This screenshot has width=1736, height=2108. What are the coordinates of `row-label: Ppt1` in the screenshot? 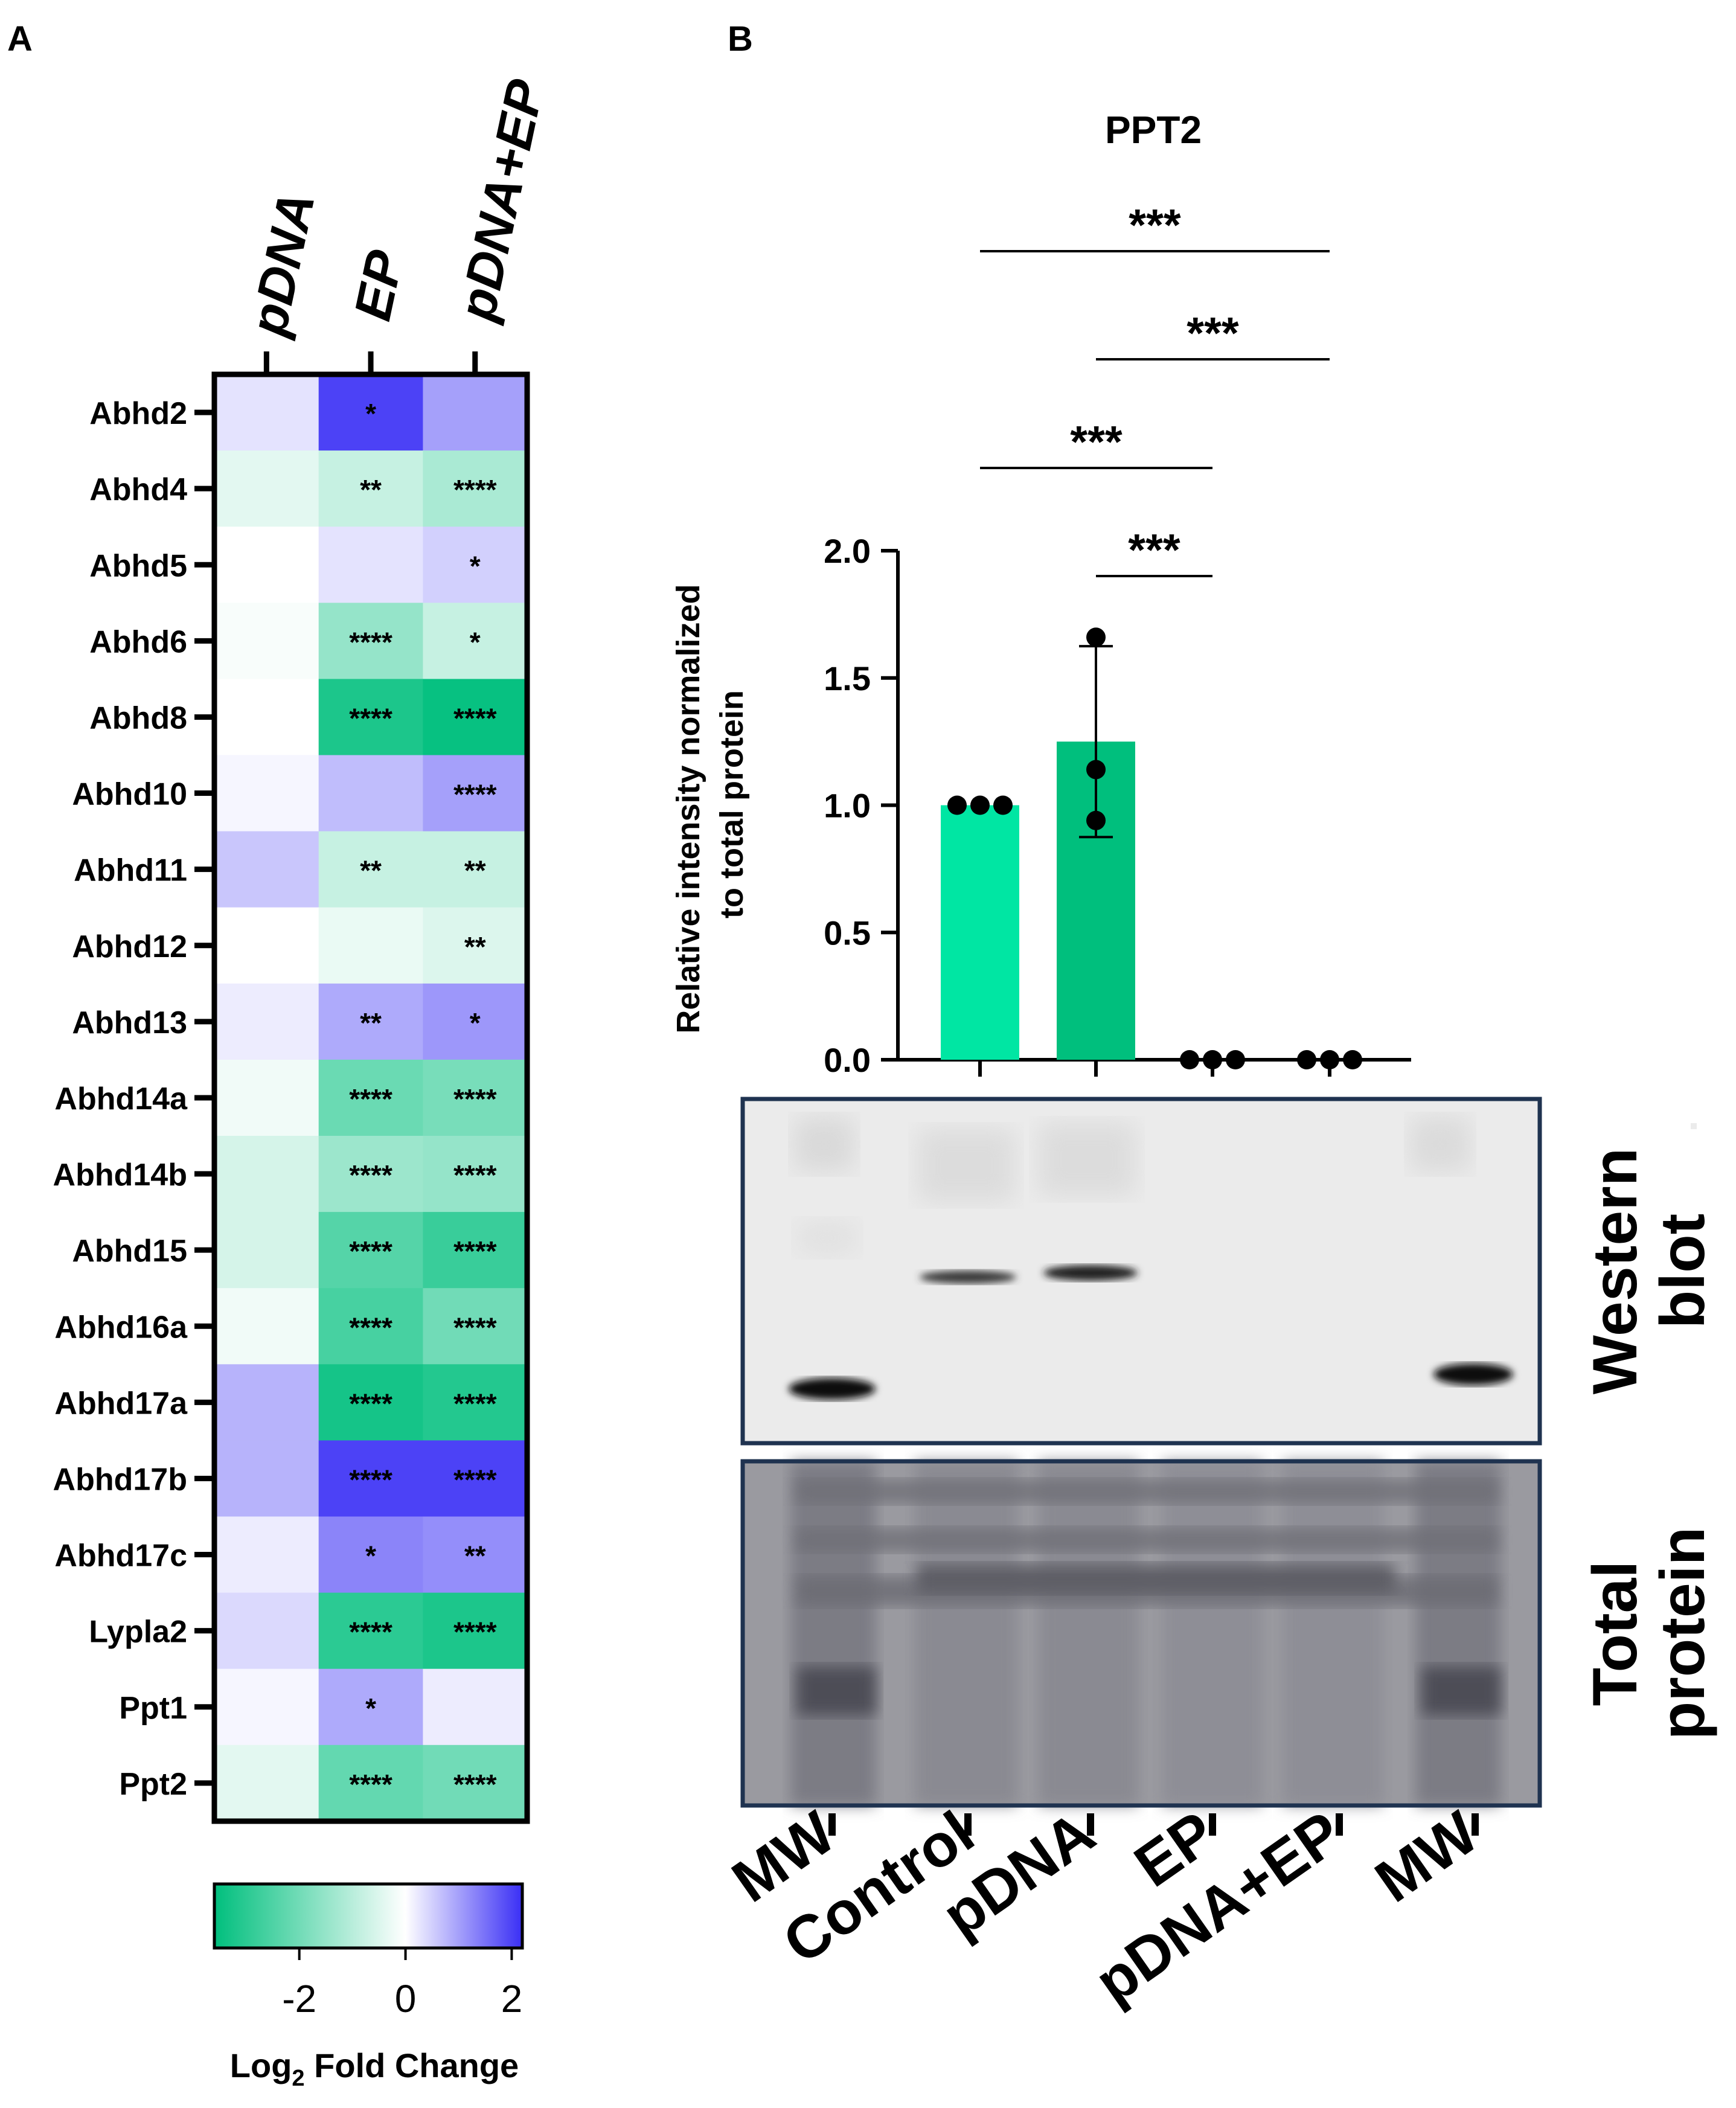 It's located at (153, 1708).